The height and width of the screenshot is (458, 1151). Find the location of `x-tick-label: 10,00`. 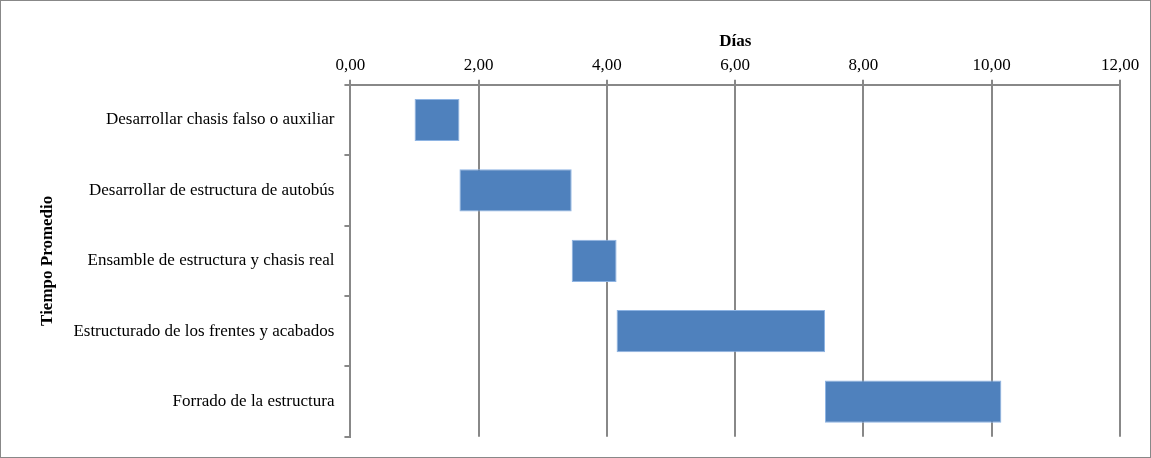

x-tick-label: 10,00 is located at coordinates (991, 65).